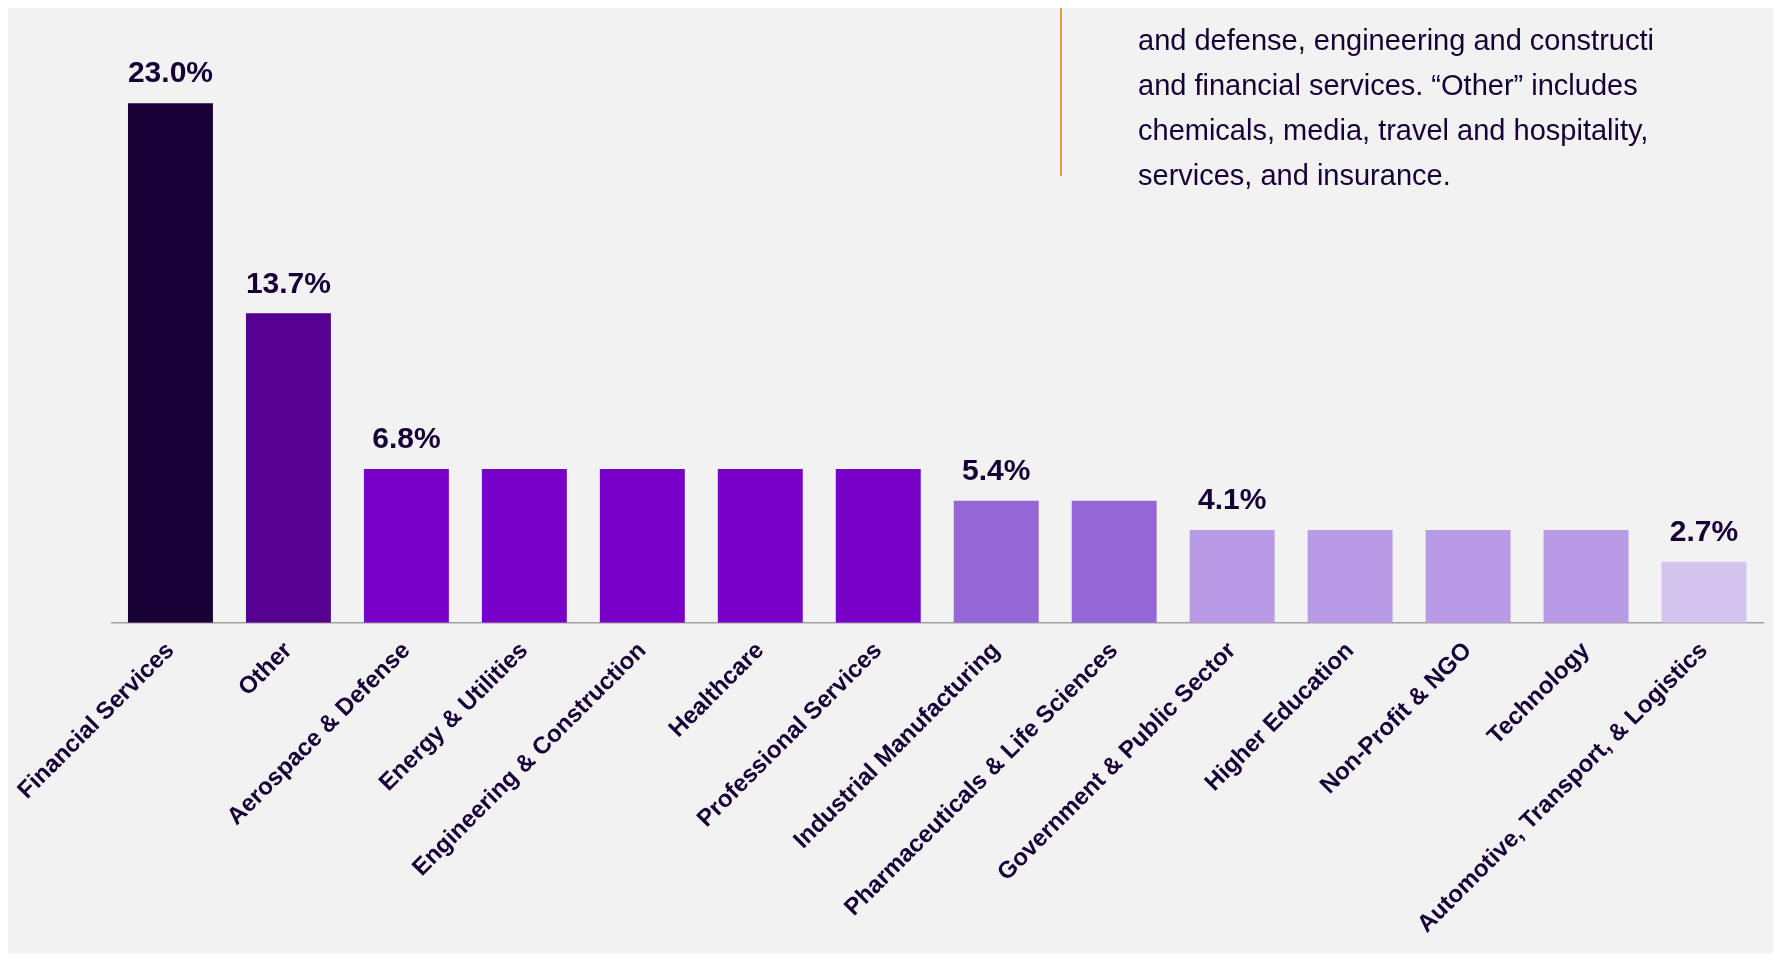 Image resolution: width=1781 pixels, height=963 pixels. What do you see at coordinates (1704, 530) in the screenshot?
I see `data-label: 2.7%` at bounding box center [1704, 530].